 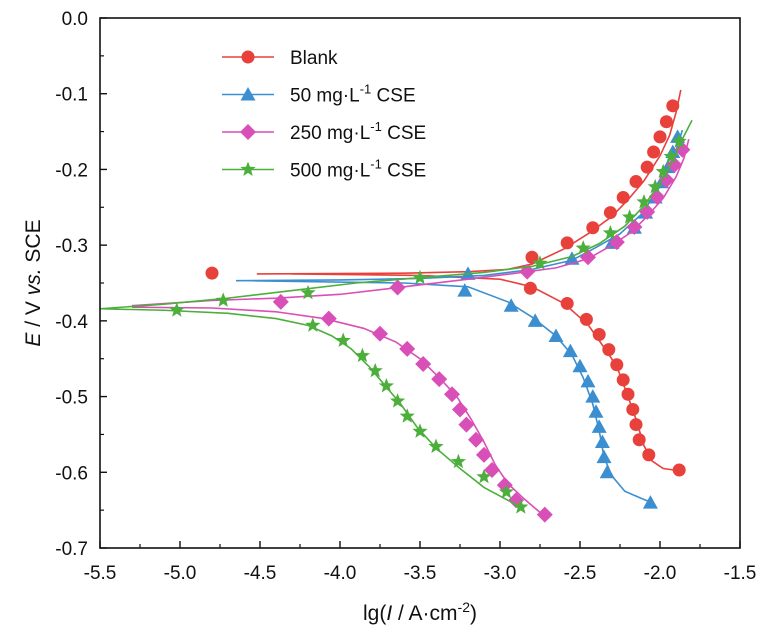 What do you see at coordinates (260, 573) in the screenshot?
I see `x-tick-label: -4.5` at bounding box center [260, 573].